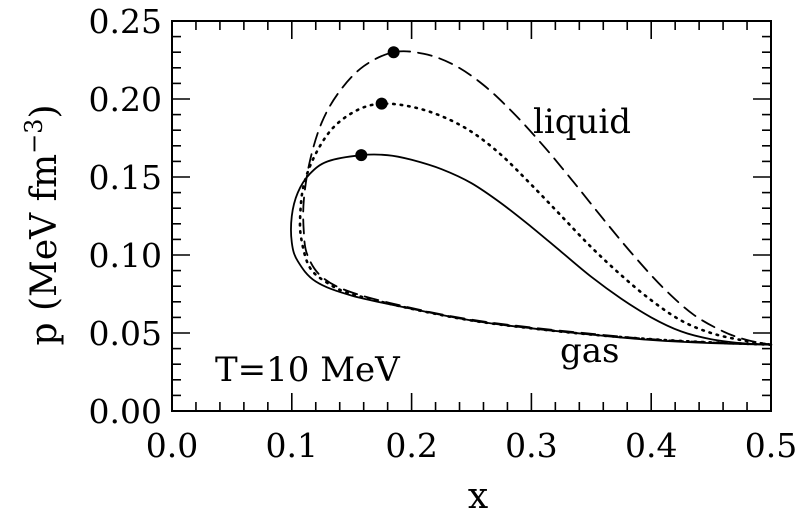 This screenshot has width=803, height=514. What do you see at coordinates (582, 122) in the screenshot?
I see `label-liquid: liquid` at bounding box center [582, 122].